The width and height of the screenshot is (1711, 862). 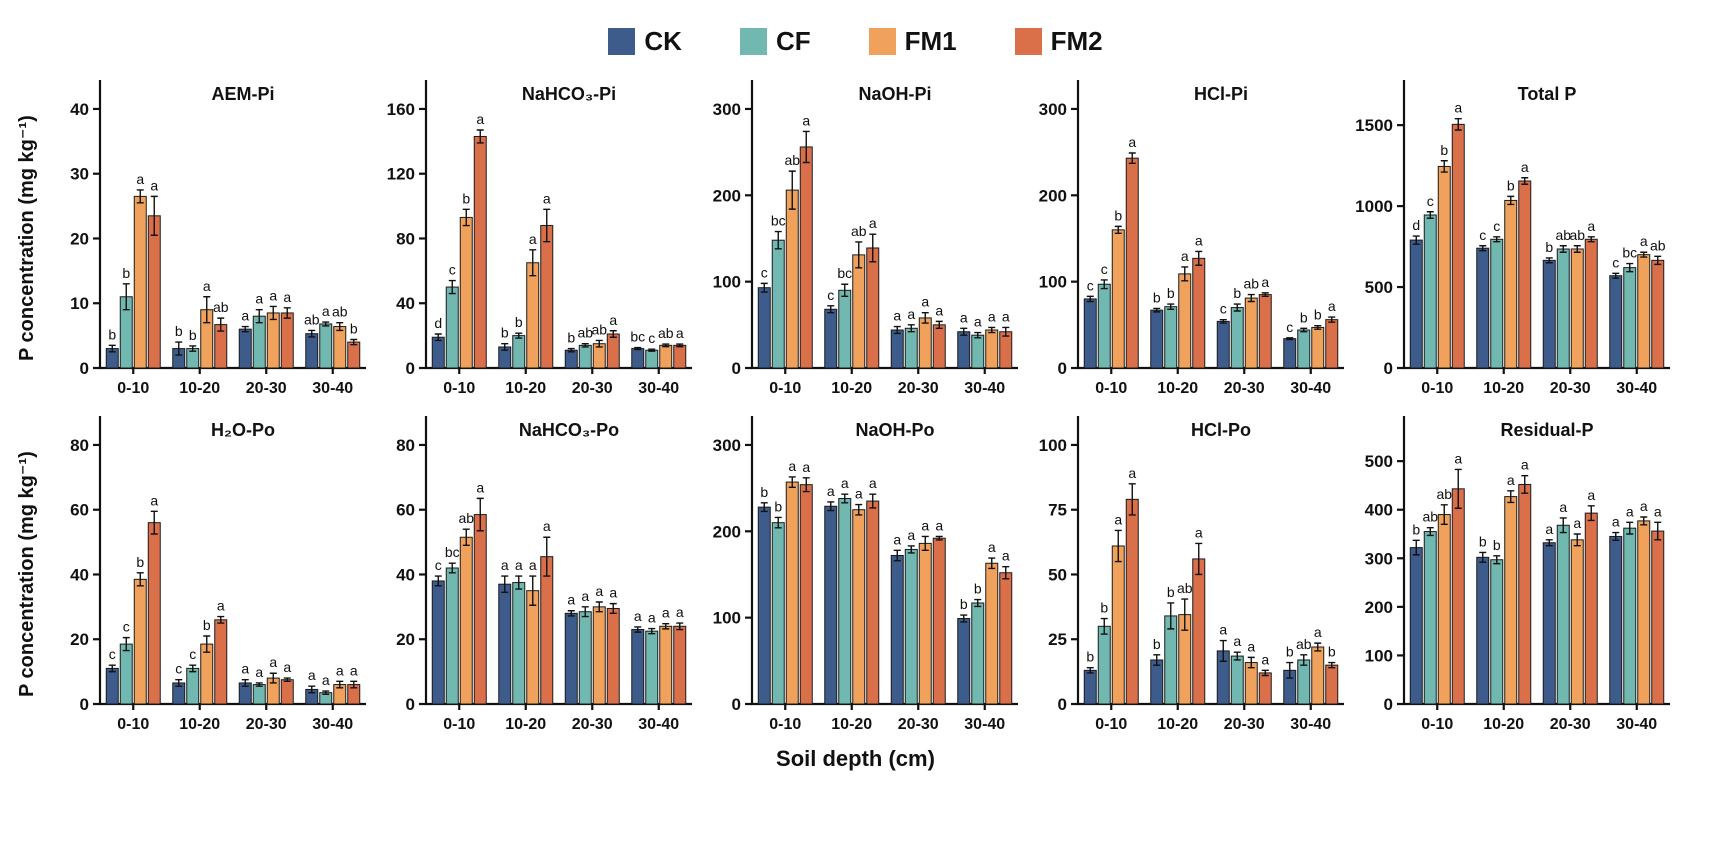 I want to click on y-tick-label: 10, so click(x=79, y=303).